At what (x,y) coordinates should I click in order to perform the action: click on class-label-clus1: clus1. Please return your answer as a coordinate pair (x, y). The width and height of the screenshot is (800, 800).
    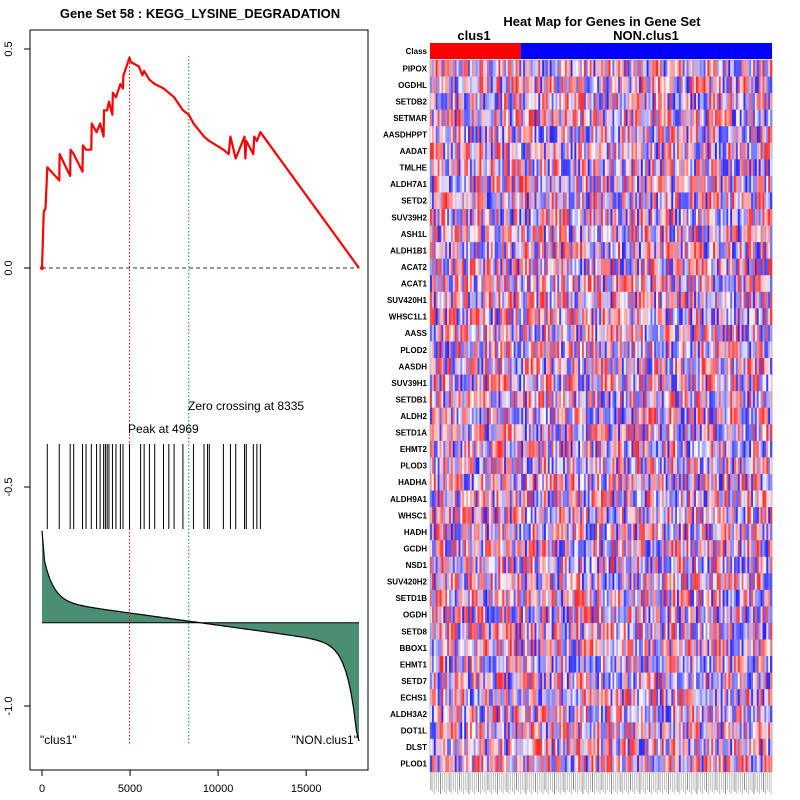
    Looking at the image, I should click on (473, 35).